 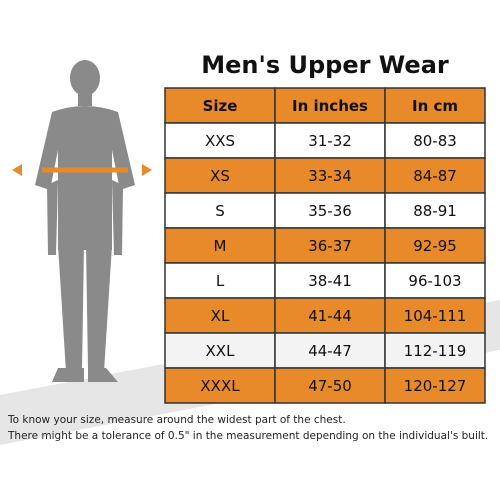 I want to click on cell-text: XXL, so click(x=221, y=351).